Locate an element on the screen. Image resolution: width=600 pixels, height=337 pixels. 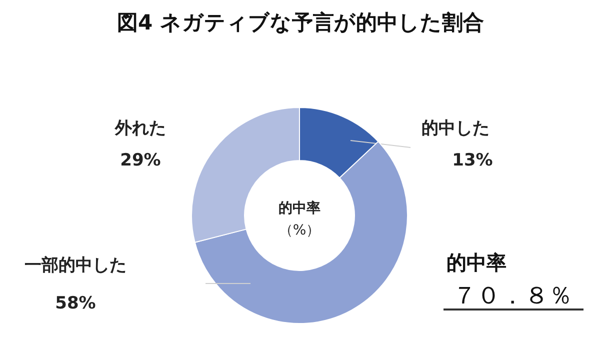
slice-label: 一部的中した is located at coordinates (75, 266).